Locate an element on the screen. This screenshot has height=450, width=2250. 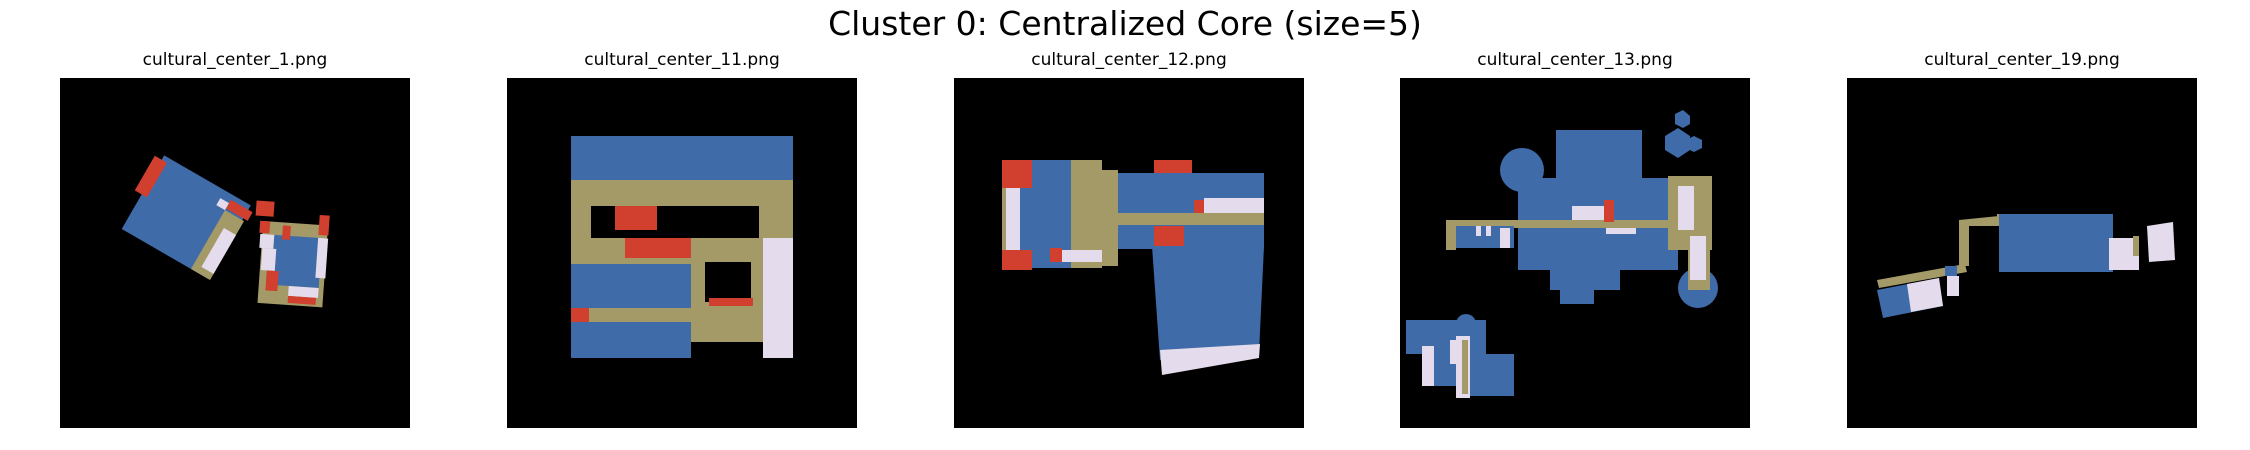
panel-title: cultural_center_19.png is located at coordinates (2022, 60).